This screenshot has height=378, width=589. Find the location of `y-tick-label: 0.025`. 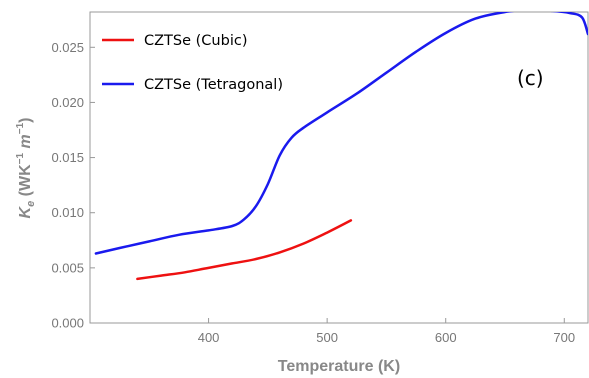

y-tick-label: 0.025 is located at coordinates (67, 47).